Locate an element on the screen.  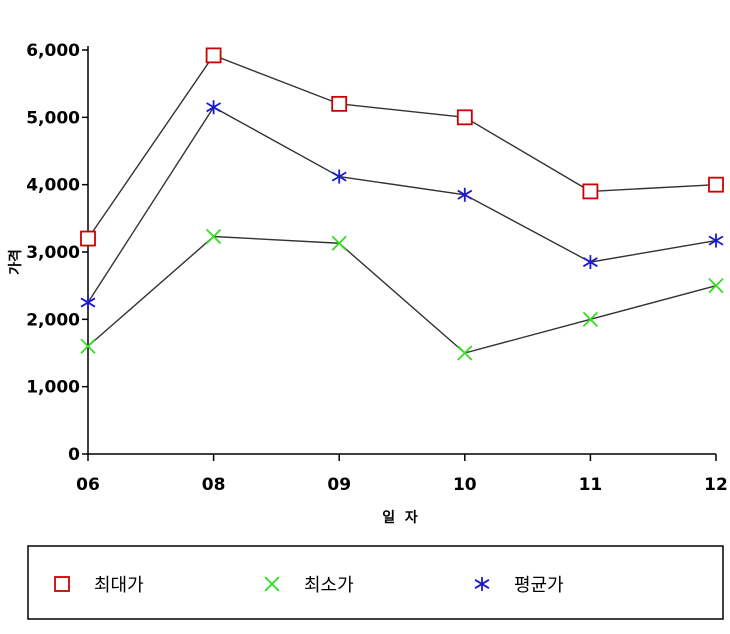
x-tick-label: 09 is located at coordinates (339, 485).